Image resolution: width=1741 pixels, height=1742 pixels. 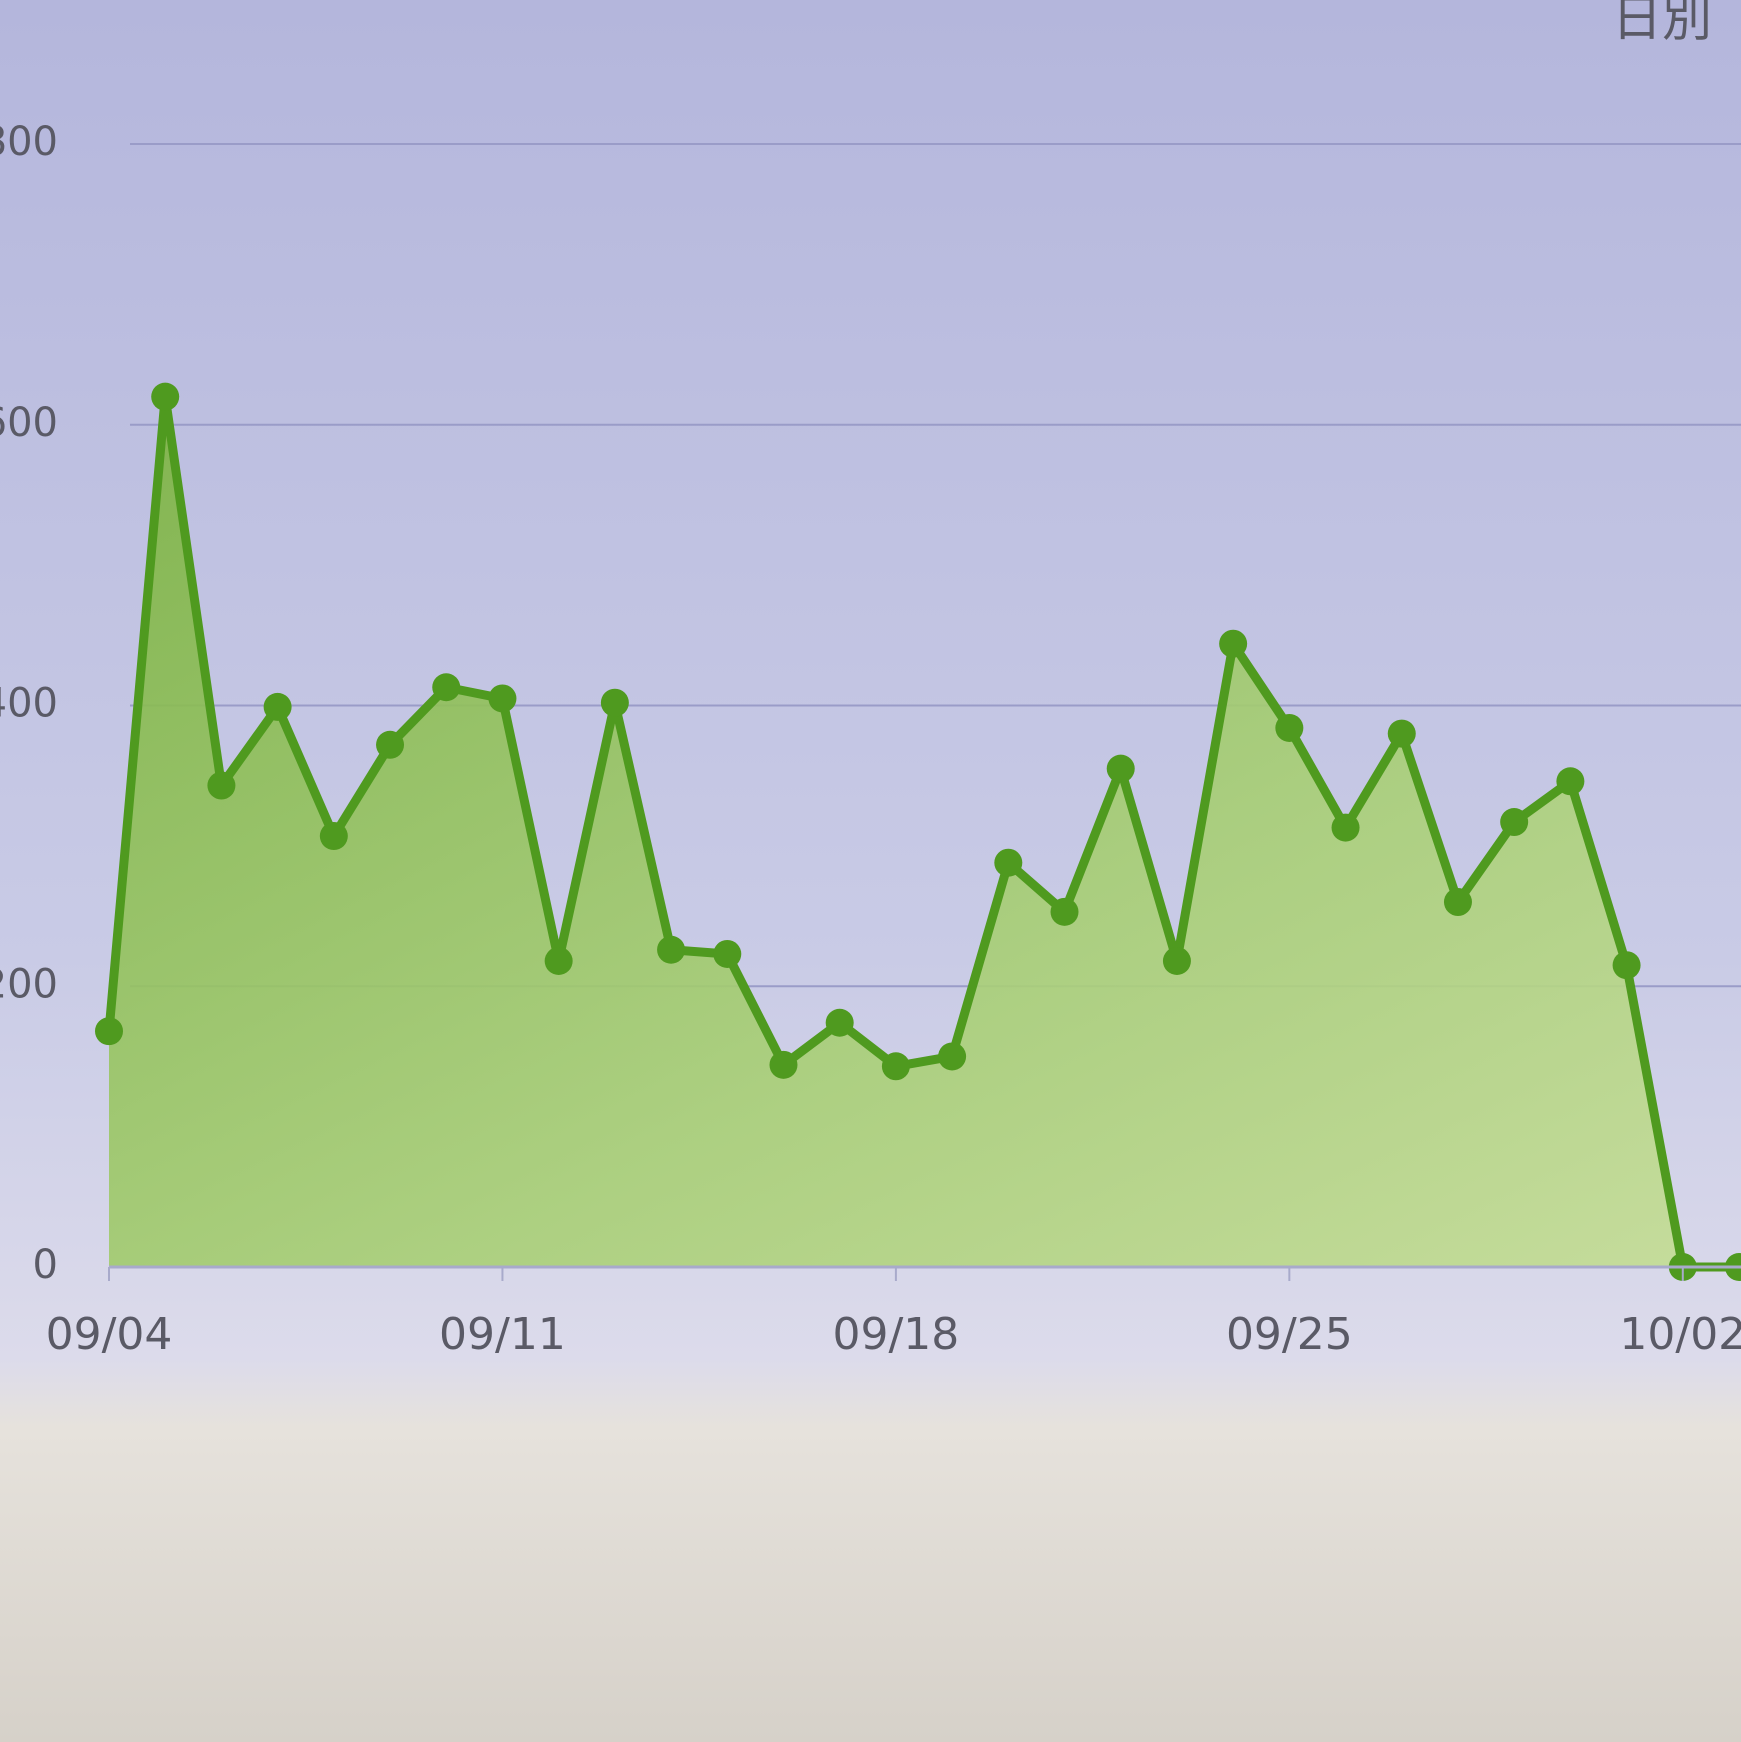 What do you see at coordinates (29, 423) in the screenshot?
I see `y-tick-label: 600` at bounding box center [29, 423].